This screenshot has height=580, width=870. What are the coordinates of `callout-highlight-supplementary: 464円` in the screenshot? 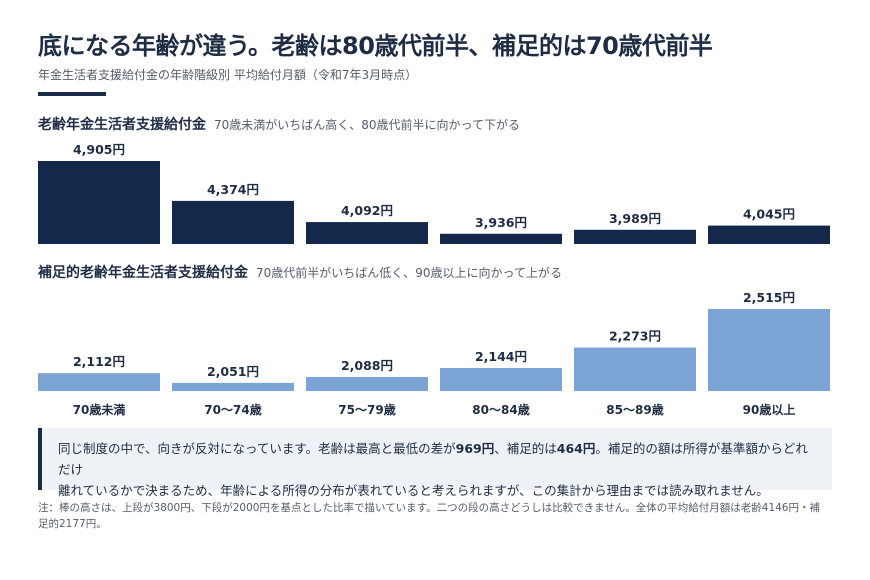 It's located at (576, 448).